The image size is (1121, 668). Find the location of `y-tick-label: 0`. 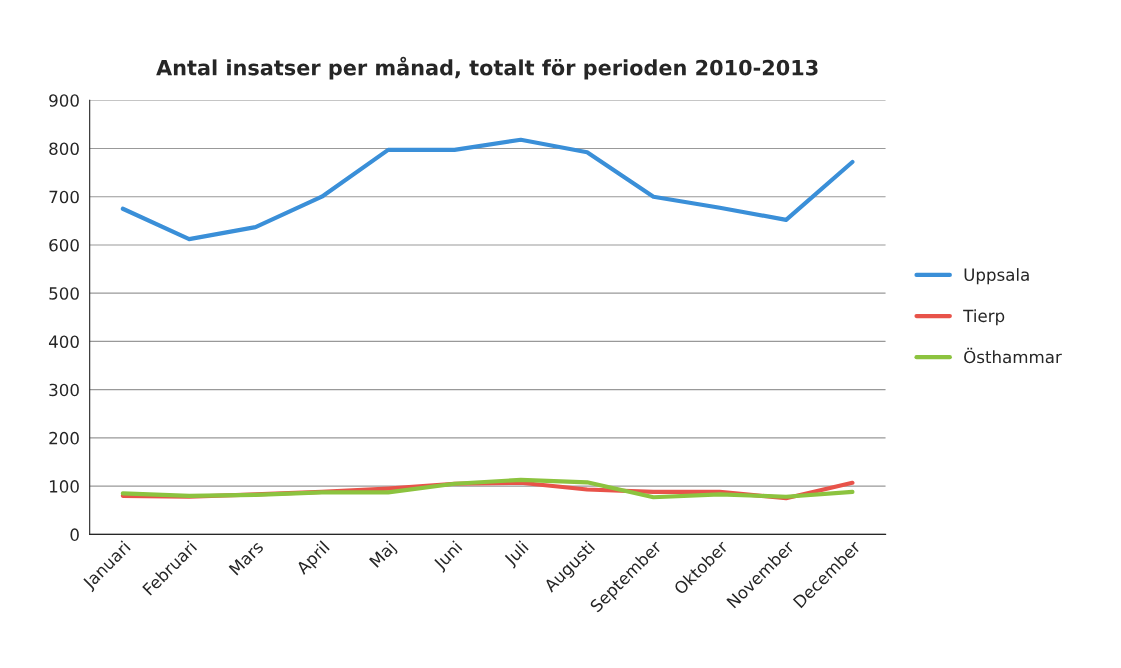

y-tick-label: 0 is located at coordinates (74, 534).